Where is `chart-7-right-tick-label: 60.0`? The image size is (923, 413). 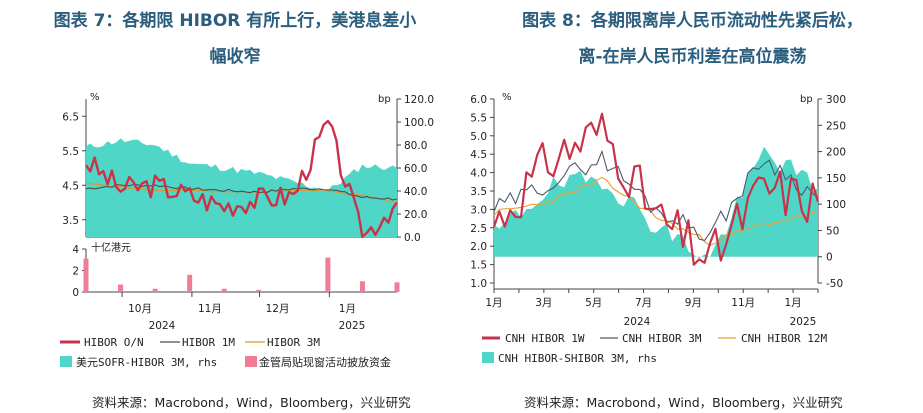 chart-7-right-tick-label: 60.0 is located at coordinates (415, 169).